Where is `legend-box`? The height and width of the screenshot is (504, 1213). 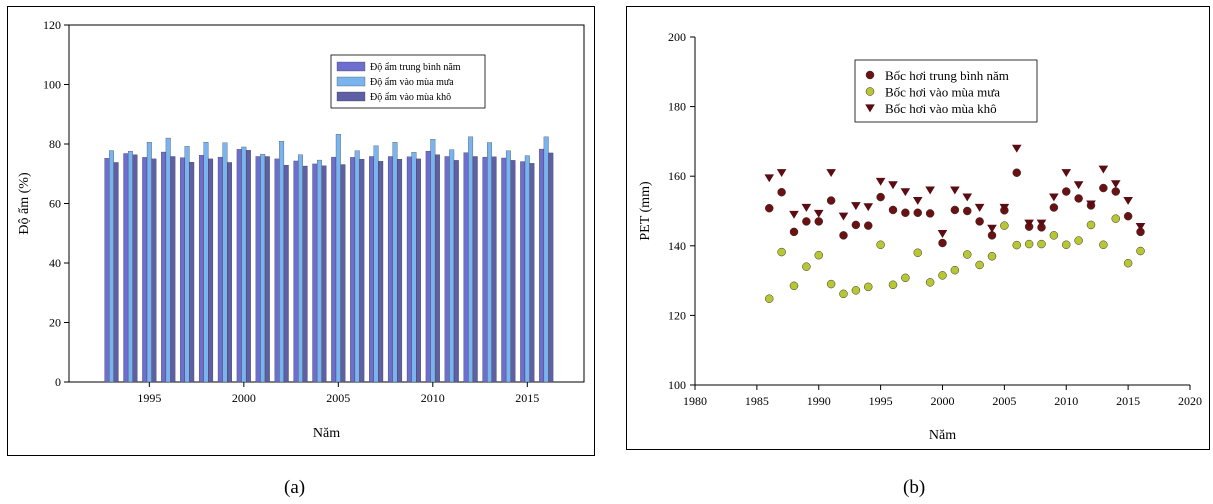
legend-box is located at coordinates (946, 91).